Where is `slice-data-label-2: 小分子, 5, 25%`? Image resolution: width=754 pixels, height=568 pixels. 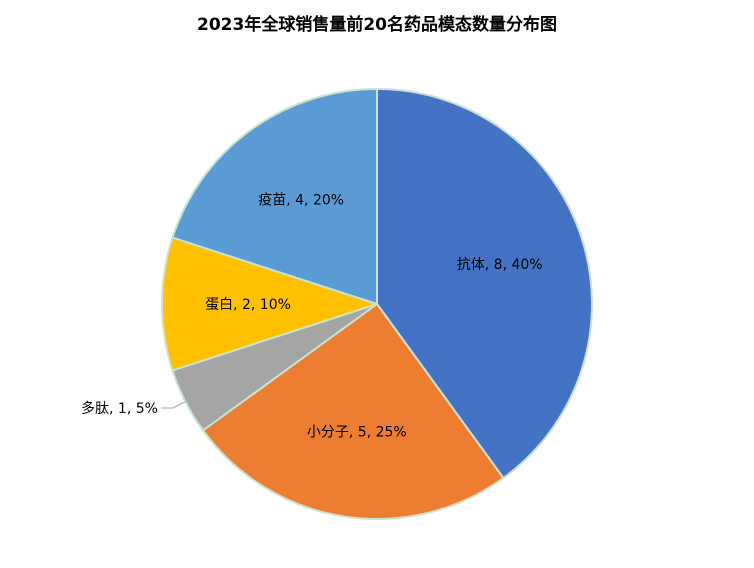
slice-data-label-2: 小分子, 5, 25% is located at coordinates (357, 432).